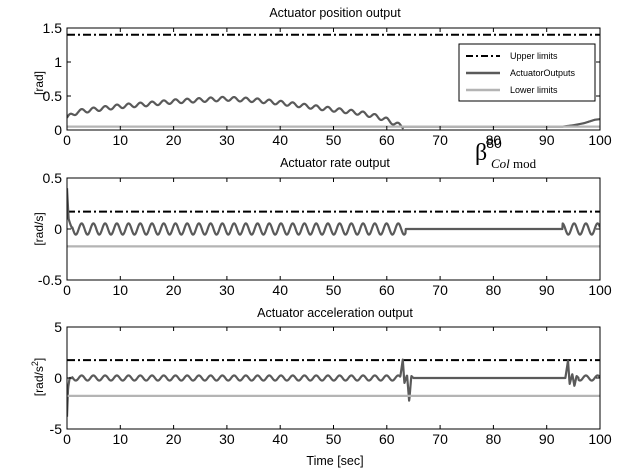 Image resolution: width=636 pixels, height=468 pixels. Describe the element at coordinates (494, 143) in the screenshot. I see `beta-number: 80` at that location.